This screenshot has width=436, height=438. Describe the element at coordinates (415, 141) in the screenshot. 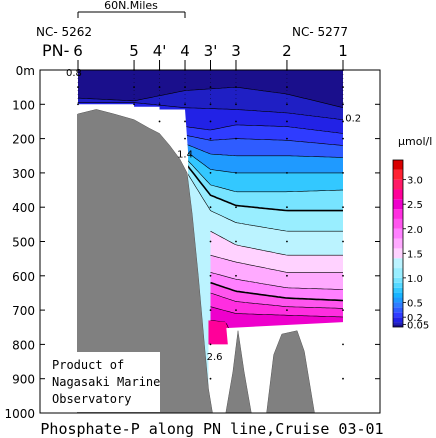

I see `colorbar-unit: μmol/l` at that location.